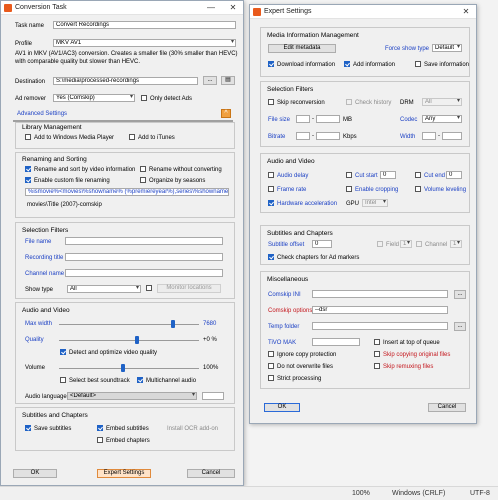 This screenshot has width=498, height=500. What do you see at coordinates (149, 288) in the screenshot?
I see `monitor-locations-checkbox` at bounding box center [149, 288].